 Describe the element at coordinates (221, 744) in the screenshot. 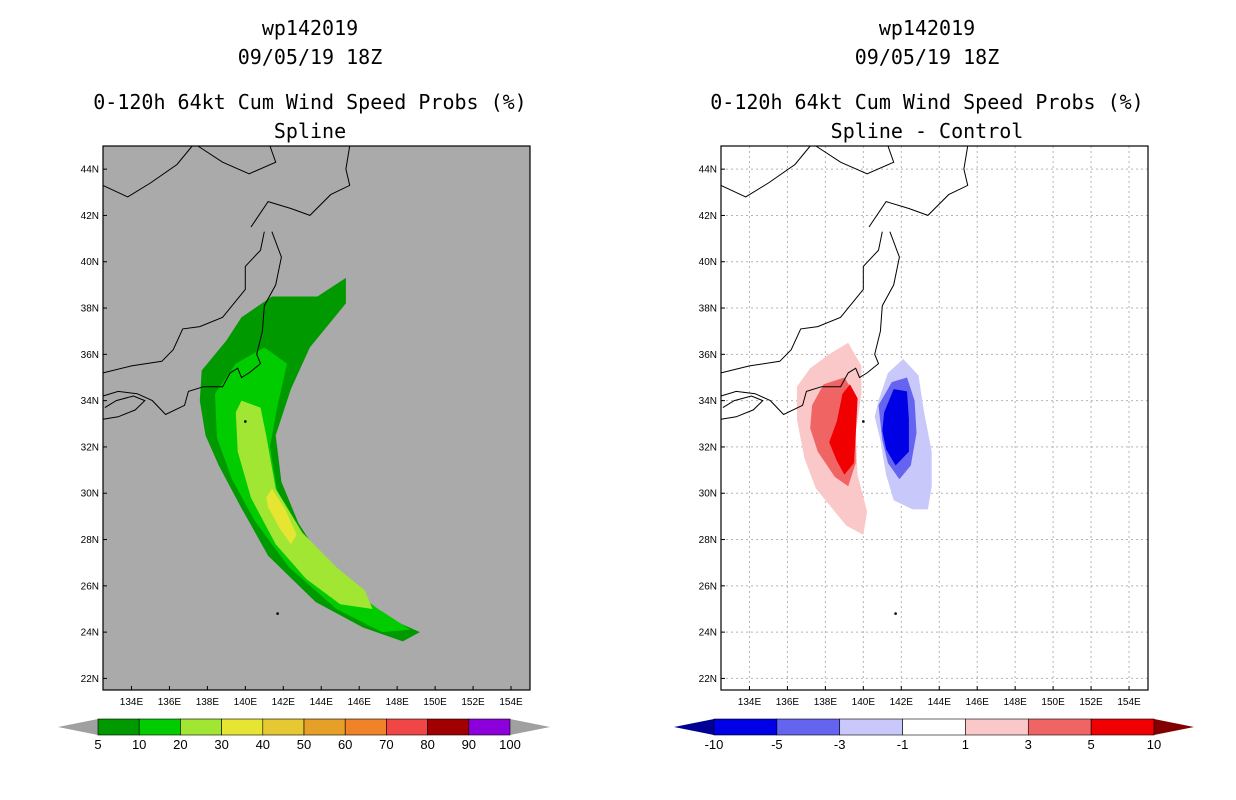

I see `colorbar-label: 30` at that location.